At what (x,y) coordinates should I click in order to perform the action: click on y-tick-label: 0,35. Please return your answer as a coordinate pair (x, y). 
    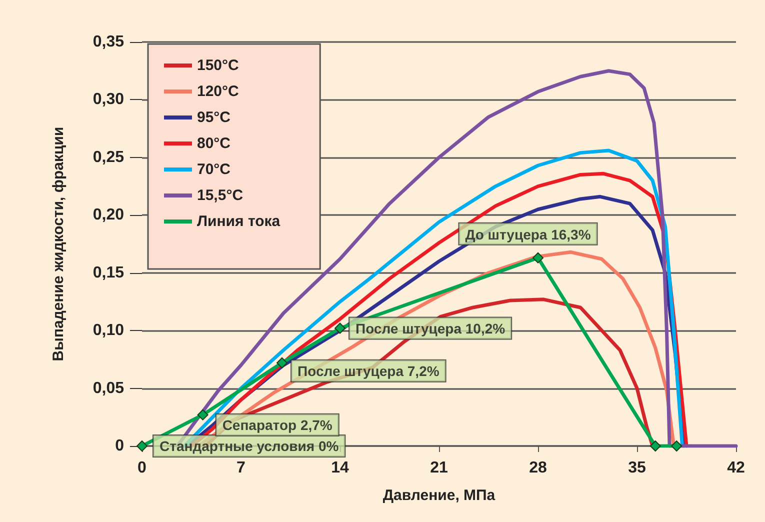
    Looking at the image, I should click on (108, 42).